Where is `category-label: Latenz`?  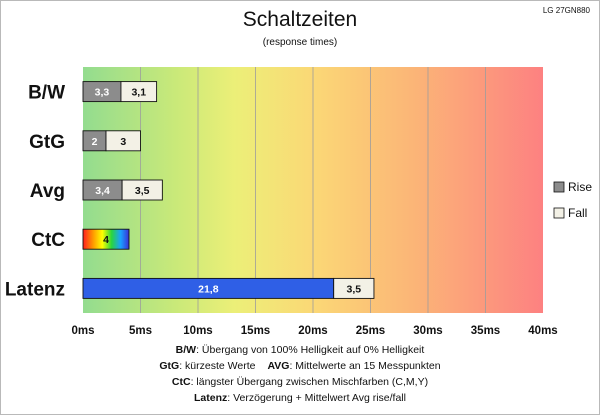 category-label: Latenz is located at coordinates (35, 289).